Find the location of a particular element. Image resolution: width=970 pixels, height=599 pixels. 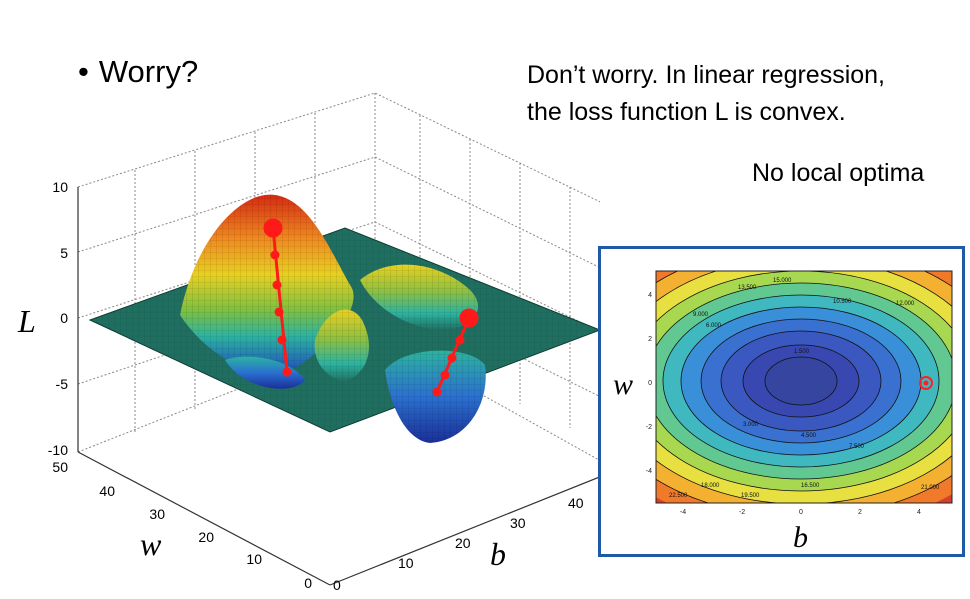

z-axis-label: L is located at coordinates (26, 321).